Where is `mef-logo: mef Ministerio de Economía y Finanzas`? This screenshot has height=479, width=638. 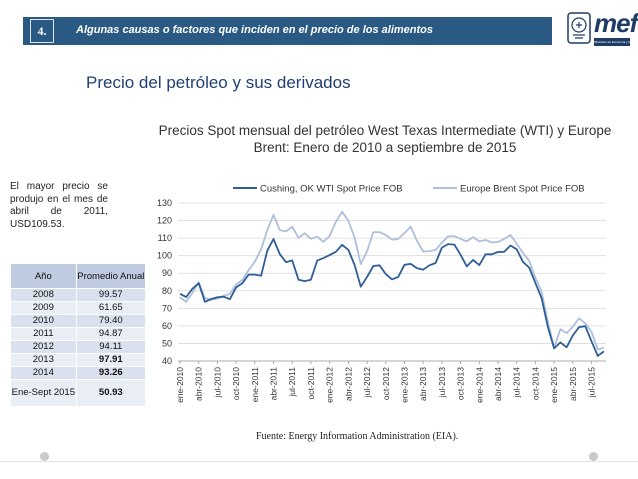 mef-logo: mef Ministerio de Economía y Finanzas is located at coordinates (601, 31).